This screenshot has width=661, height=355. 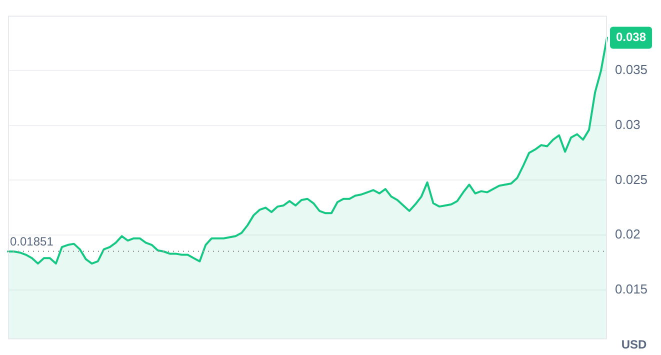 What do you see at coordinates (631, 37) in the screenshot?
I see `annotation: 0.038` at bounding box center [631, 37].